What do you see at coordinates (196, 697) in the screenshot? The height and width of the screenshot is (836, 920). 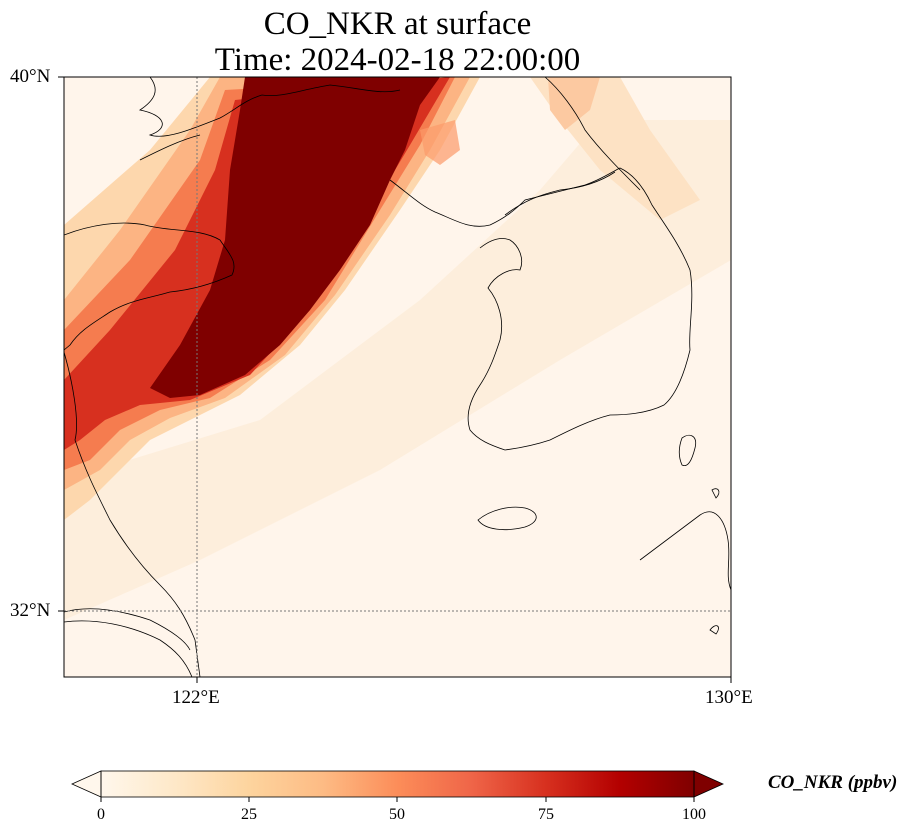 I see `lon-tick-label-122: 122°E` at bounding box center [196, 697].